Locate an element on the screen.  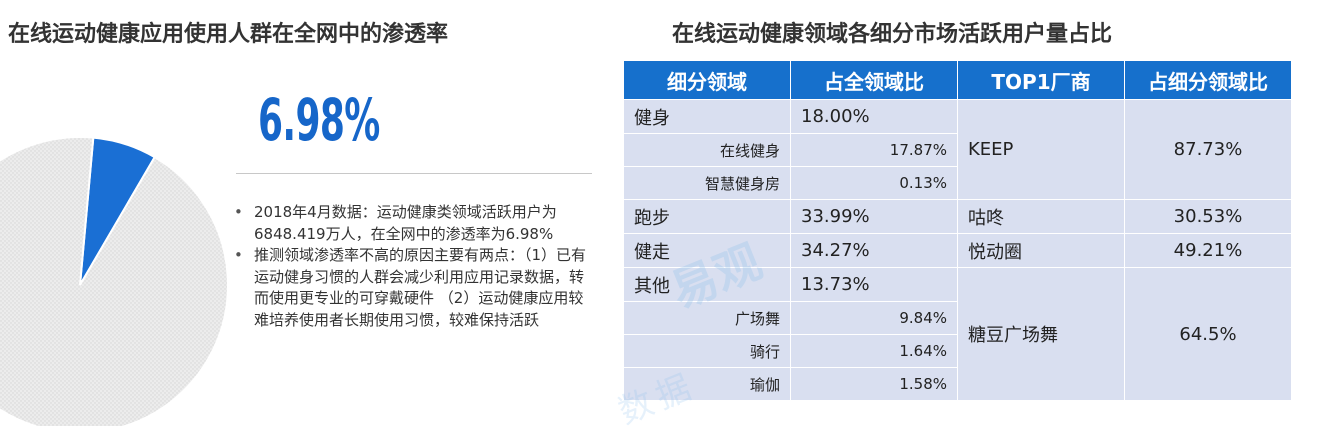
value-divider is located at coordinates (414, 173).